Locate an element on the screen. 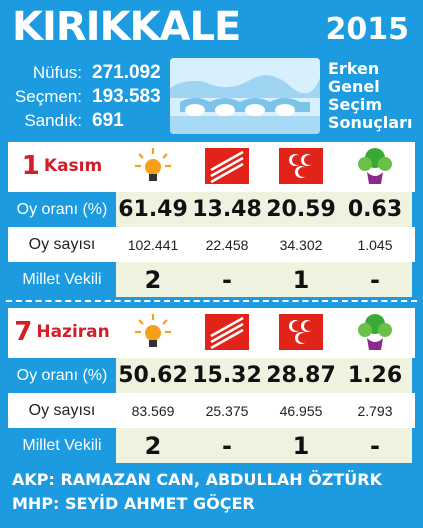 The height and width of the screenshot is (528, 423). votes-akp: 102.441 is located at coordinates (153, 244).